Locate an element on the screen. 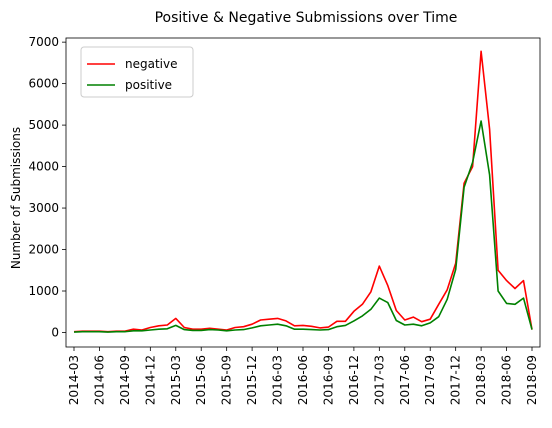 Image resolution: width=552 pixels, height=428 pixels. x-tick-label: 2017-06 is located at coordinates (405, 380).